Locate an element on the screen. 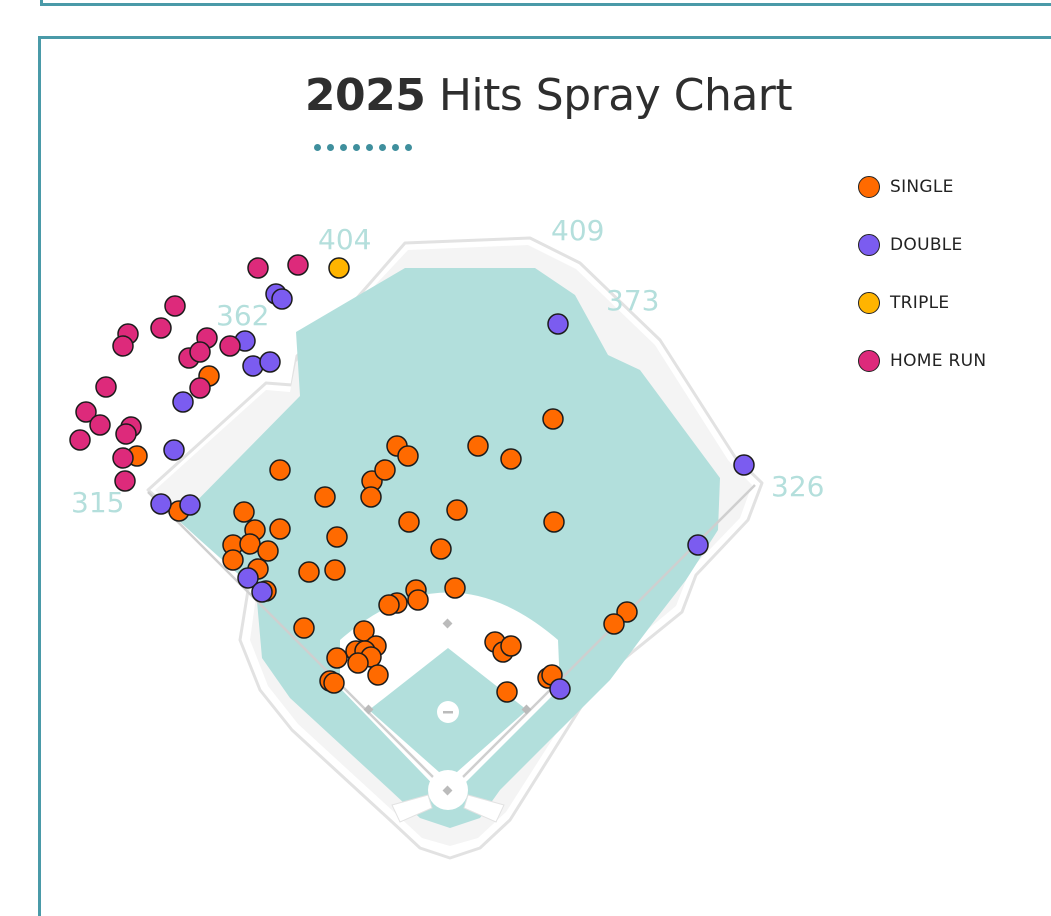 Image resolution: width=1051 pixels, height=916 pixels. title-dots-divider is located at coordinates (366, 144).